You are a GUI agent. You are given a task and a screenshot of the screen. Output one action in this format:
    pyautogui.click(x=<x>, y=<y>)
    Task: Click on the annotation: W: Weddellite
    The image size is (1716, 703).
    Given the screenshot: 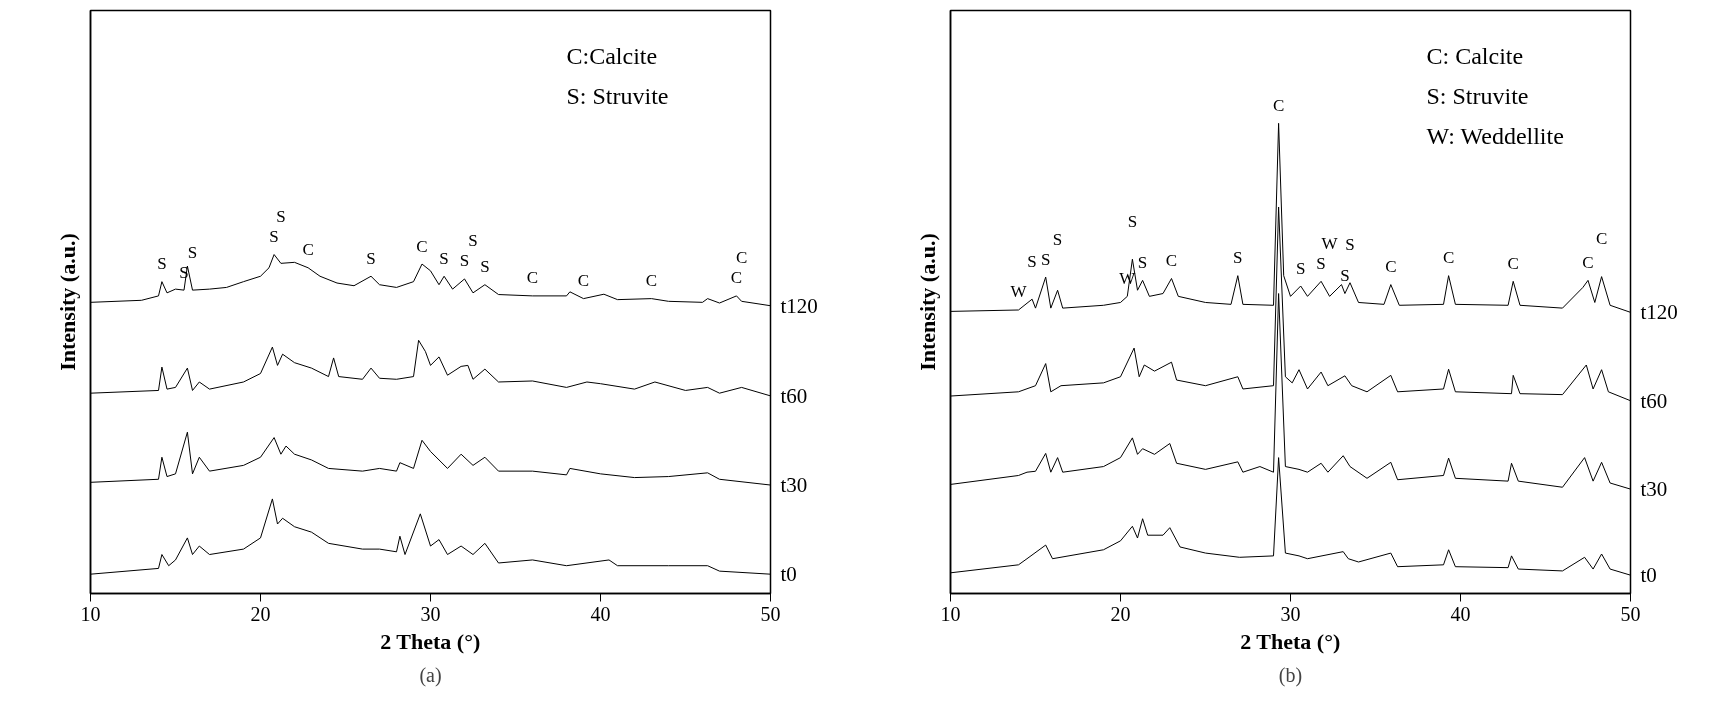 What is the action you would take?
    pyautogui.click(x=1495, y=135)
    